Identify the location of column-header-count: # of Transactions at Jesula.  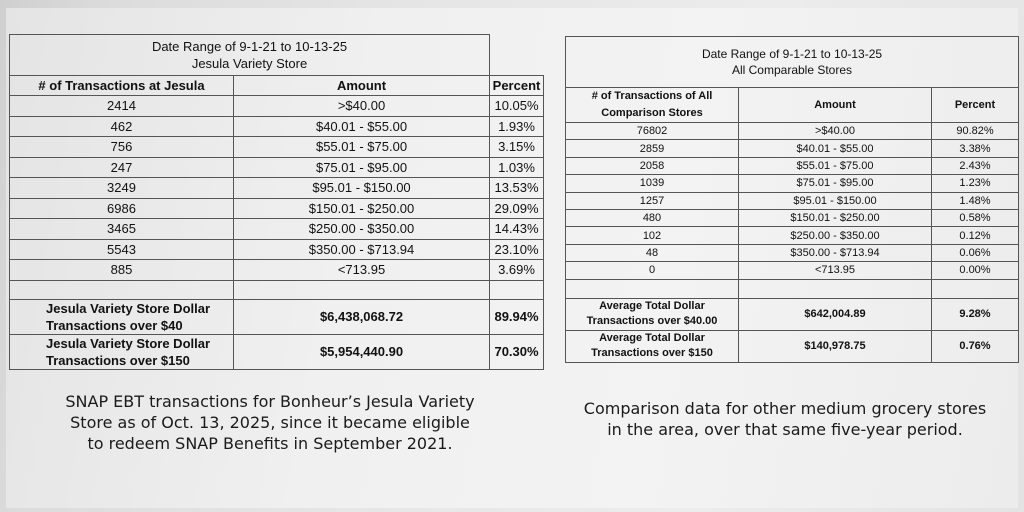
(121, 85).